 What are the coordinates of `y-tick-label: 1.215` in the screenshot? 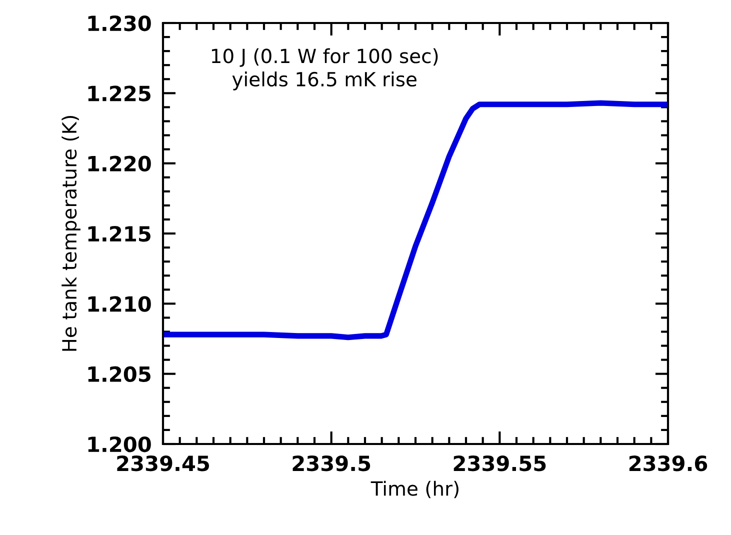 It's located at (119, 234).